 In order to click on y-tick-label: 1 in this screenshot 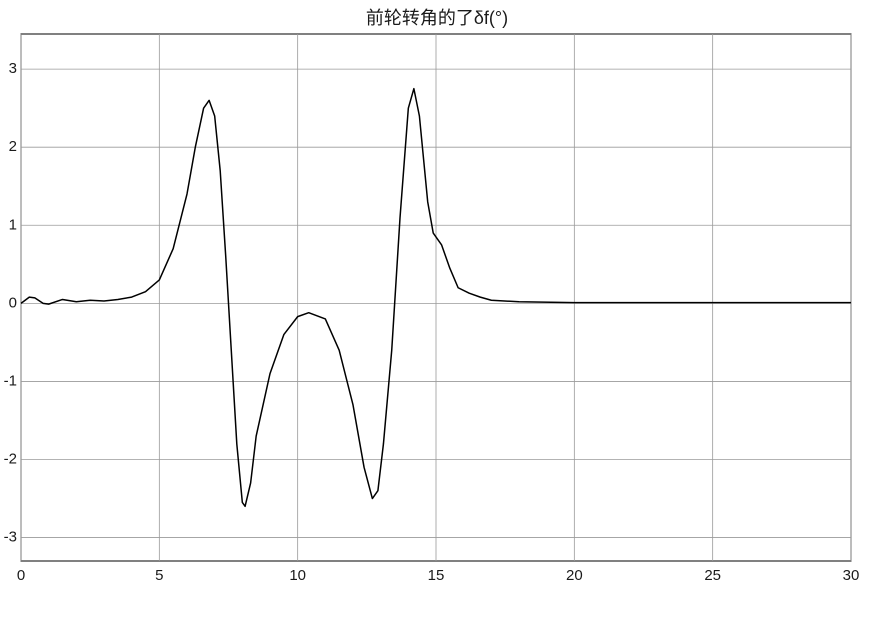, I will do `click(13, 224)`.